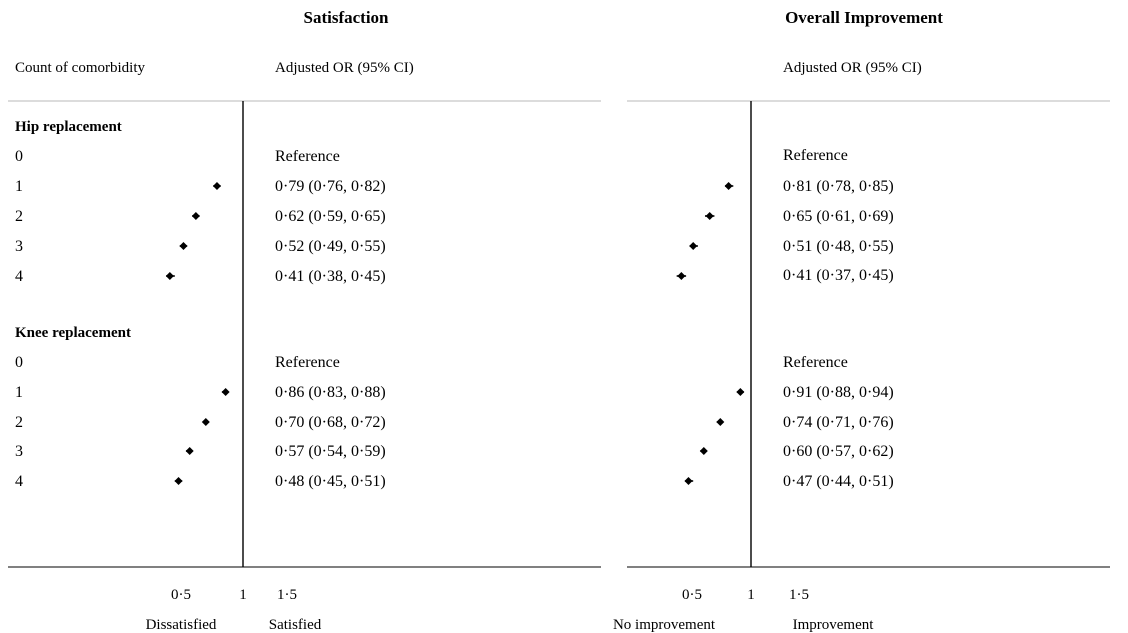  Describe the element at coordinates (330, 276) in the screenshot. I see `estimate-text: 0·41 (0·38, 0·45)` at that location.